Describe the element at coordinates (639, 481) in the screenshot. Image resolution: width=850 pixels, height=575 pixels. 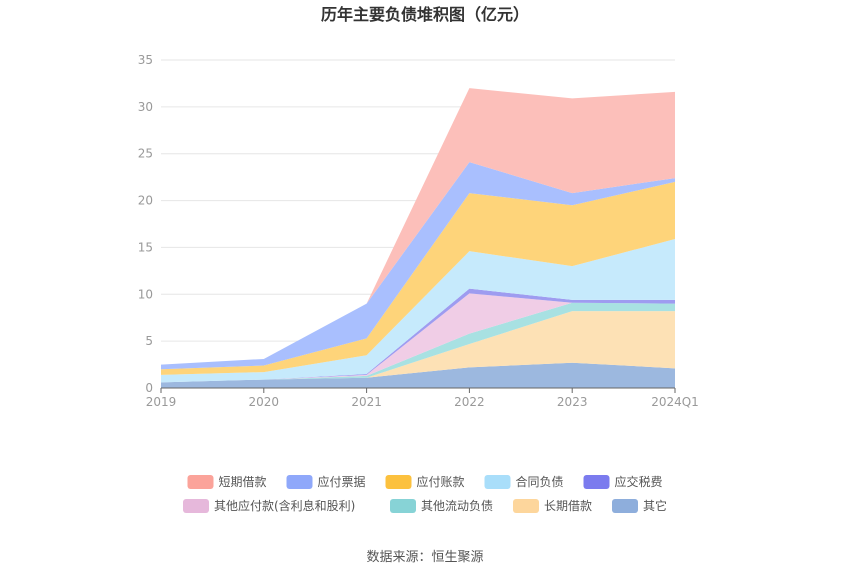
I see `legend-label: 应交税费` at that location.